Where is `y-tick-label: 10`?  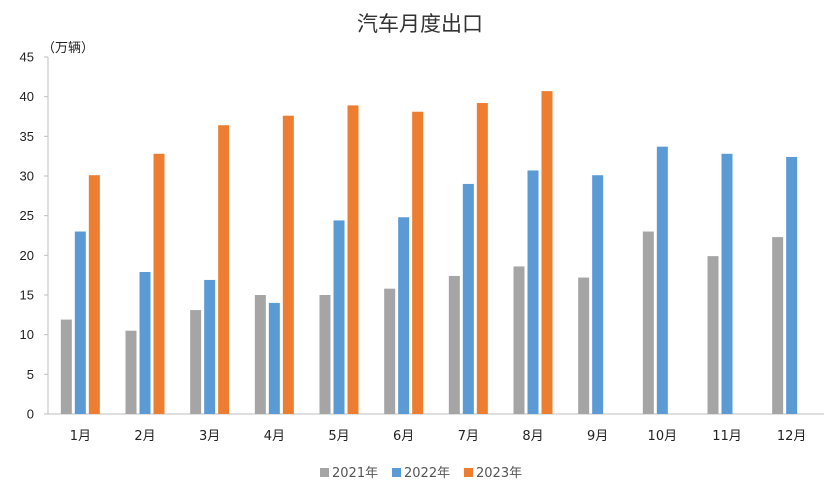 y-tick-label: 10 is located at coordinates (27, 334).